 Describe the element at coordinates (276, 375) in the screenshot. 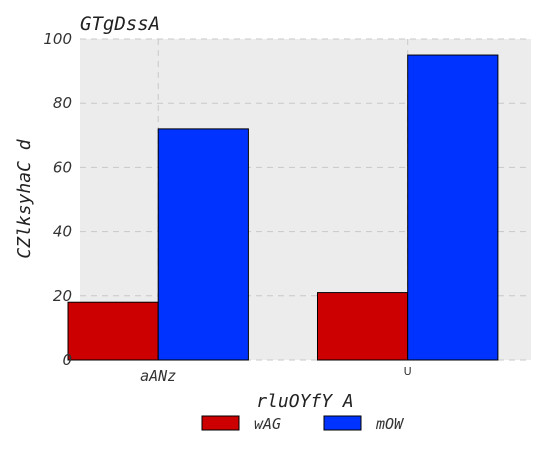

I see `x-axis-ticks: aANz U` at that location.